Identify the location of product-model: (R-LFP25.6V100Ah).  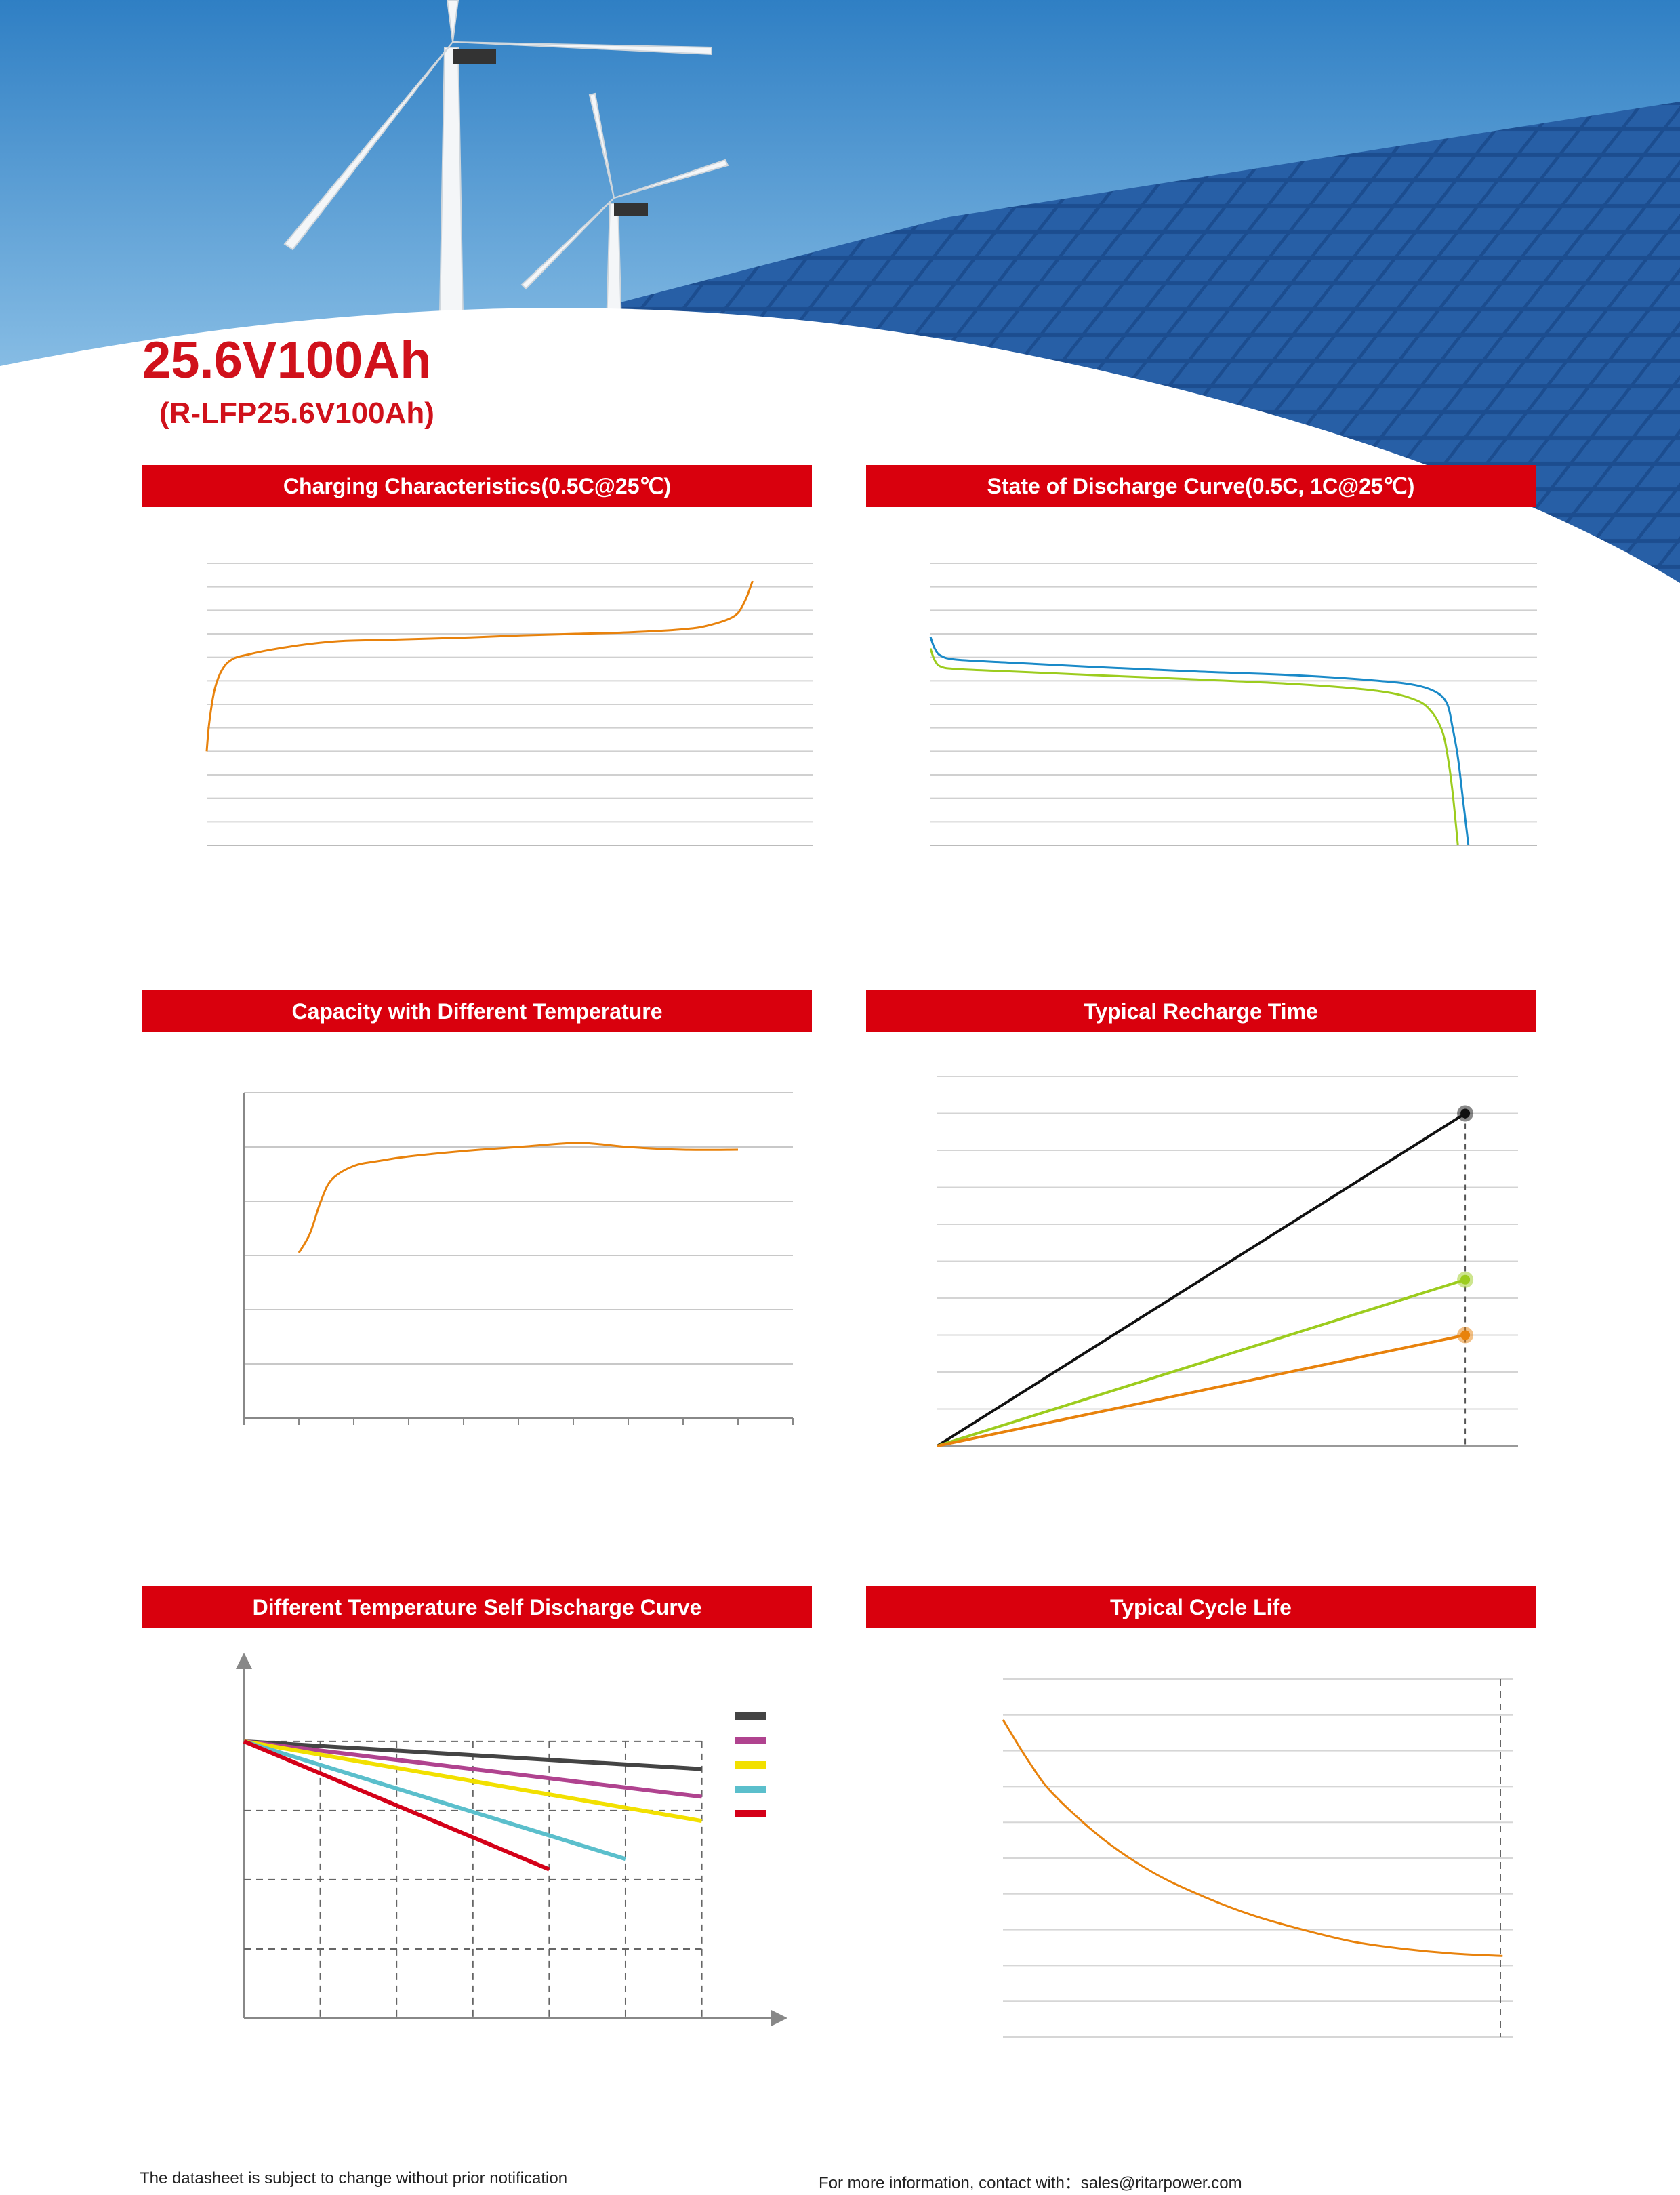
(296, 413).